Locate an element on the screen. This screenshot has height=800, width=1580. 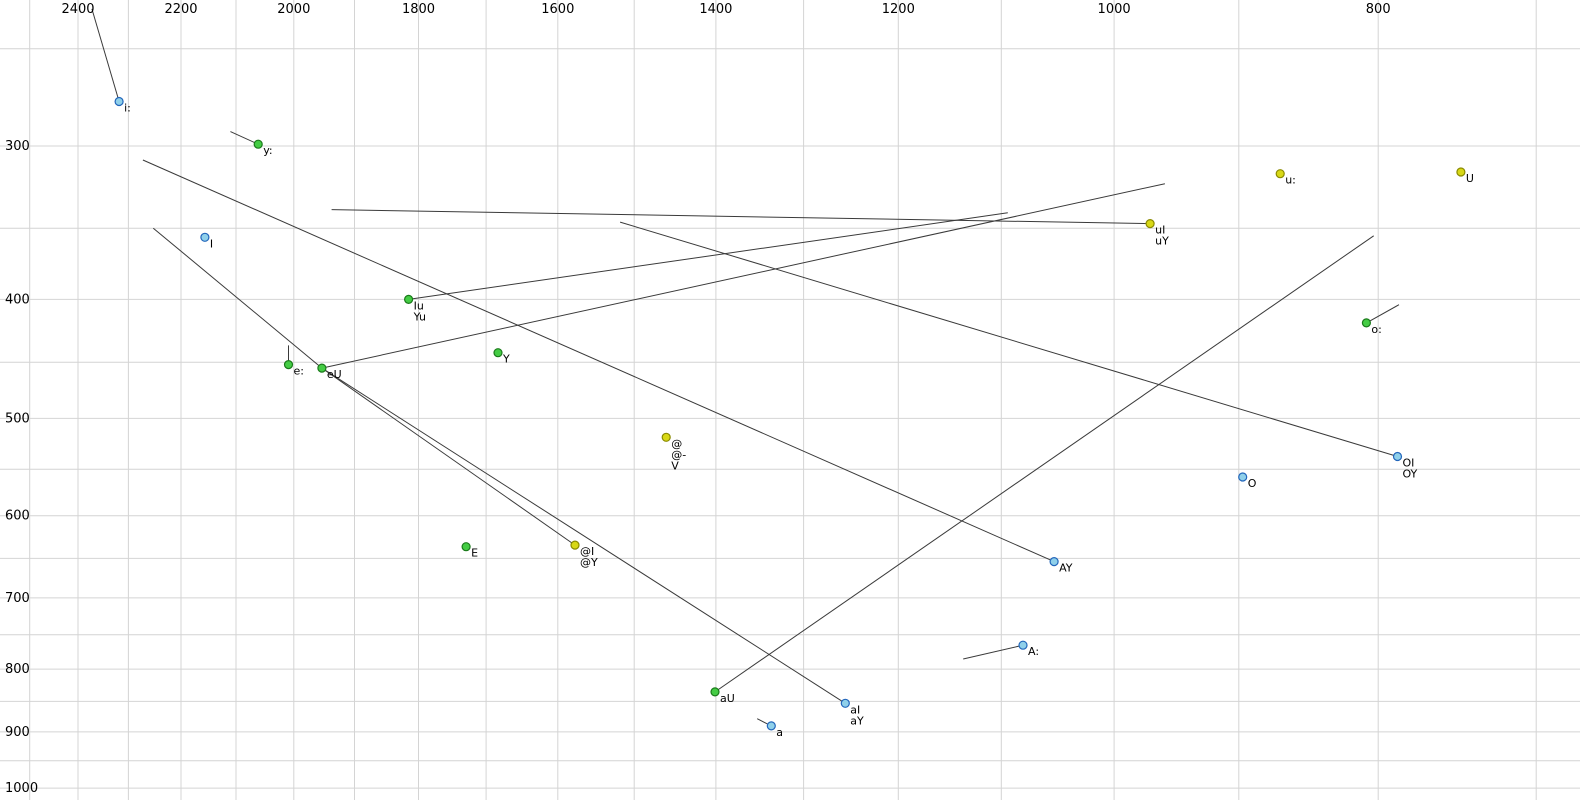
vowel-point-aI is located at coordinates (845, 703).